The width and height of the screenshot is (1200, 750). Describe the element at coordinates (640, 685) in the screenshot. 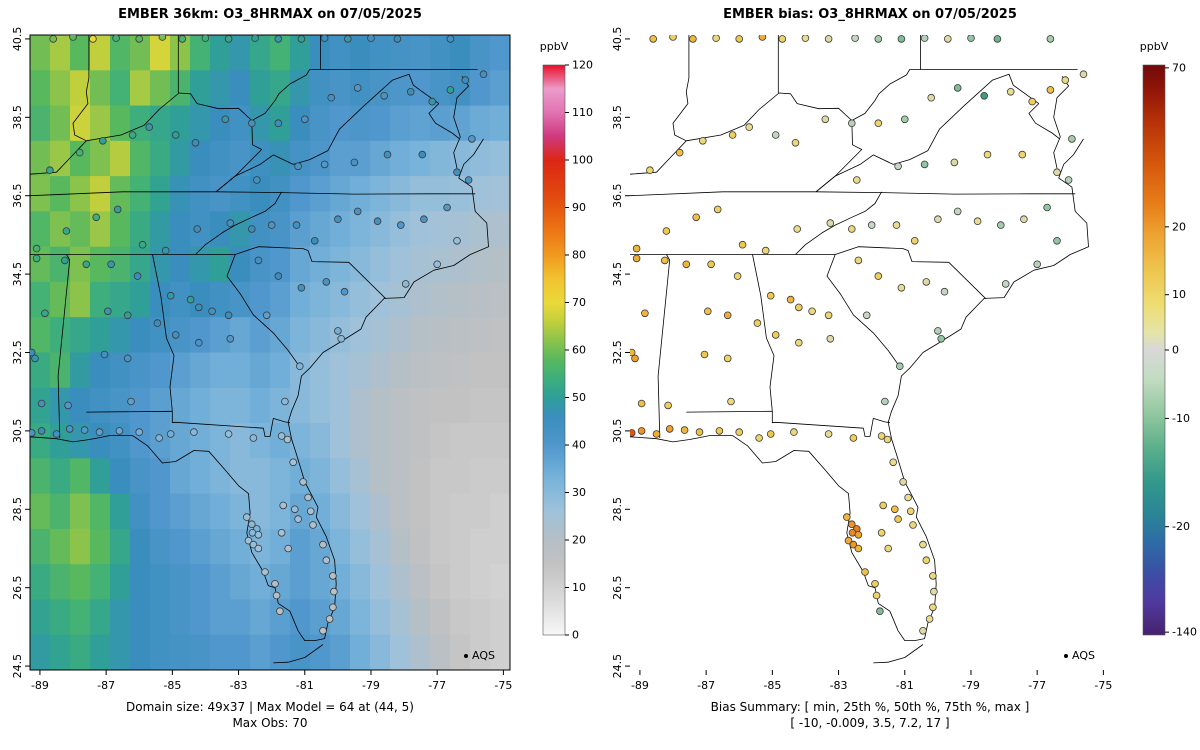

I see `x-tick-label: -89` at that location.